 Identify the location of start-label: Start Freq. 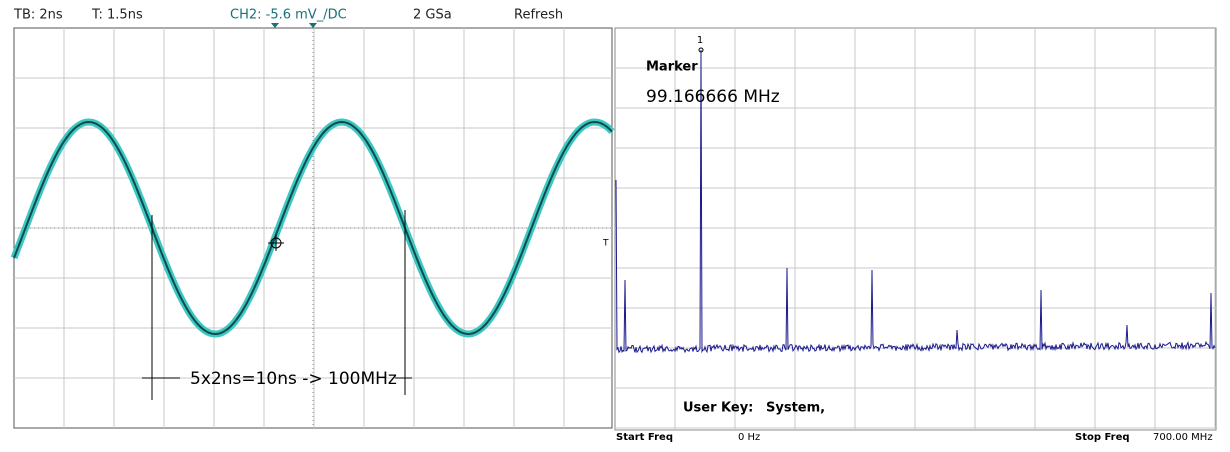
(644, 437).